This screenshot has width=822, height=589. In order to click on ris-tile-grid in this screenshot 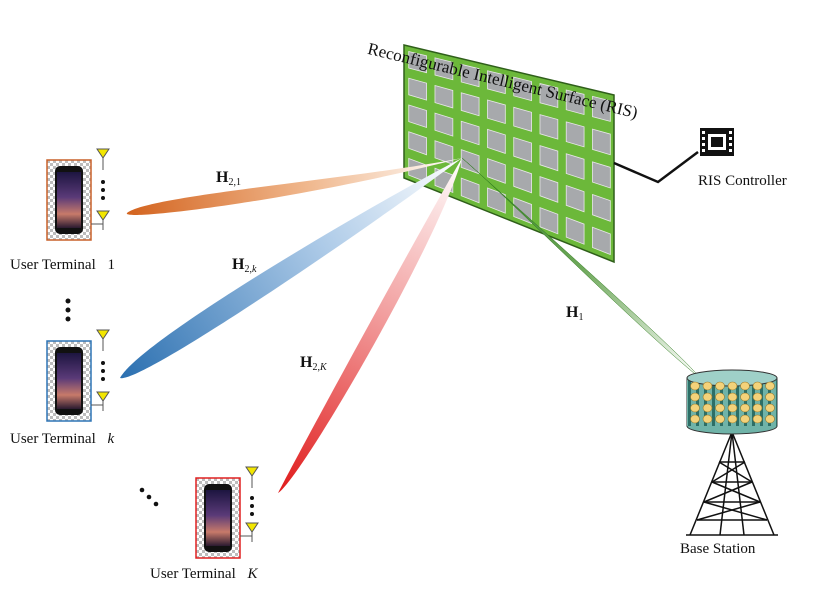, I will do `click(509, 153)`.